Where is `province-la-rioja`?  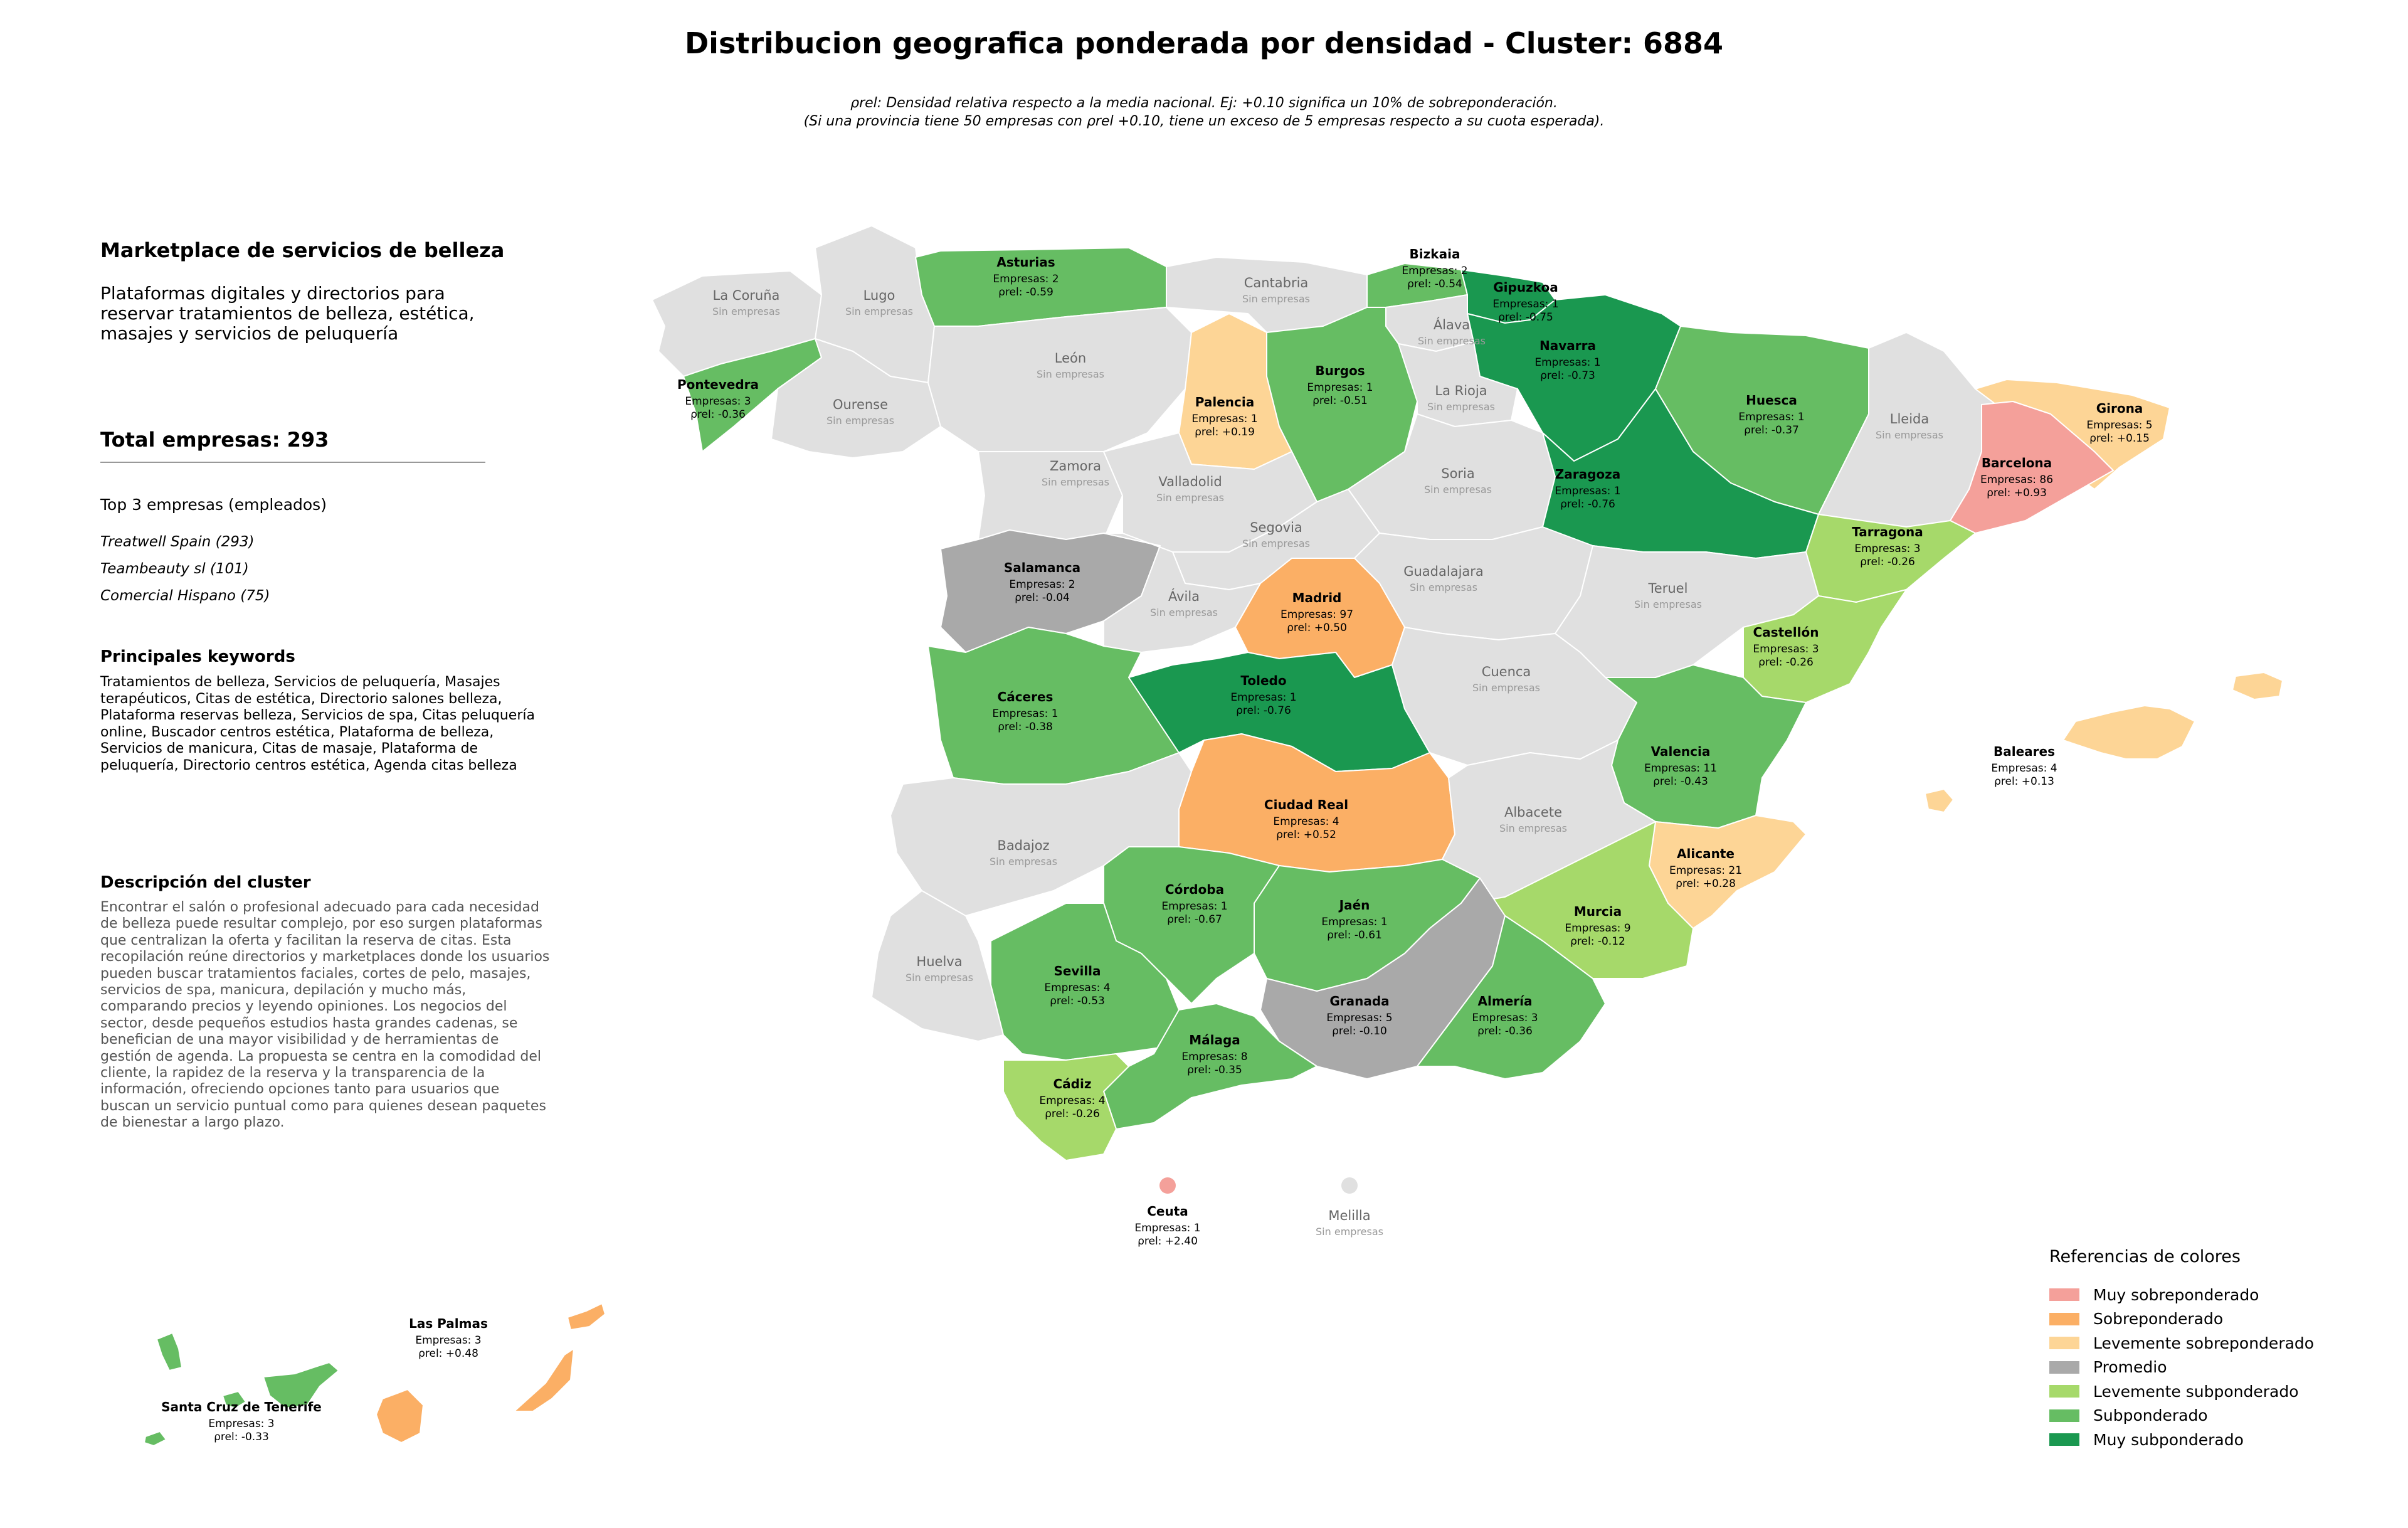 province-la-rioja is located at coordinates (1458, 384).